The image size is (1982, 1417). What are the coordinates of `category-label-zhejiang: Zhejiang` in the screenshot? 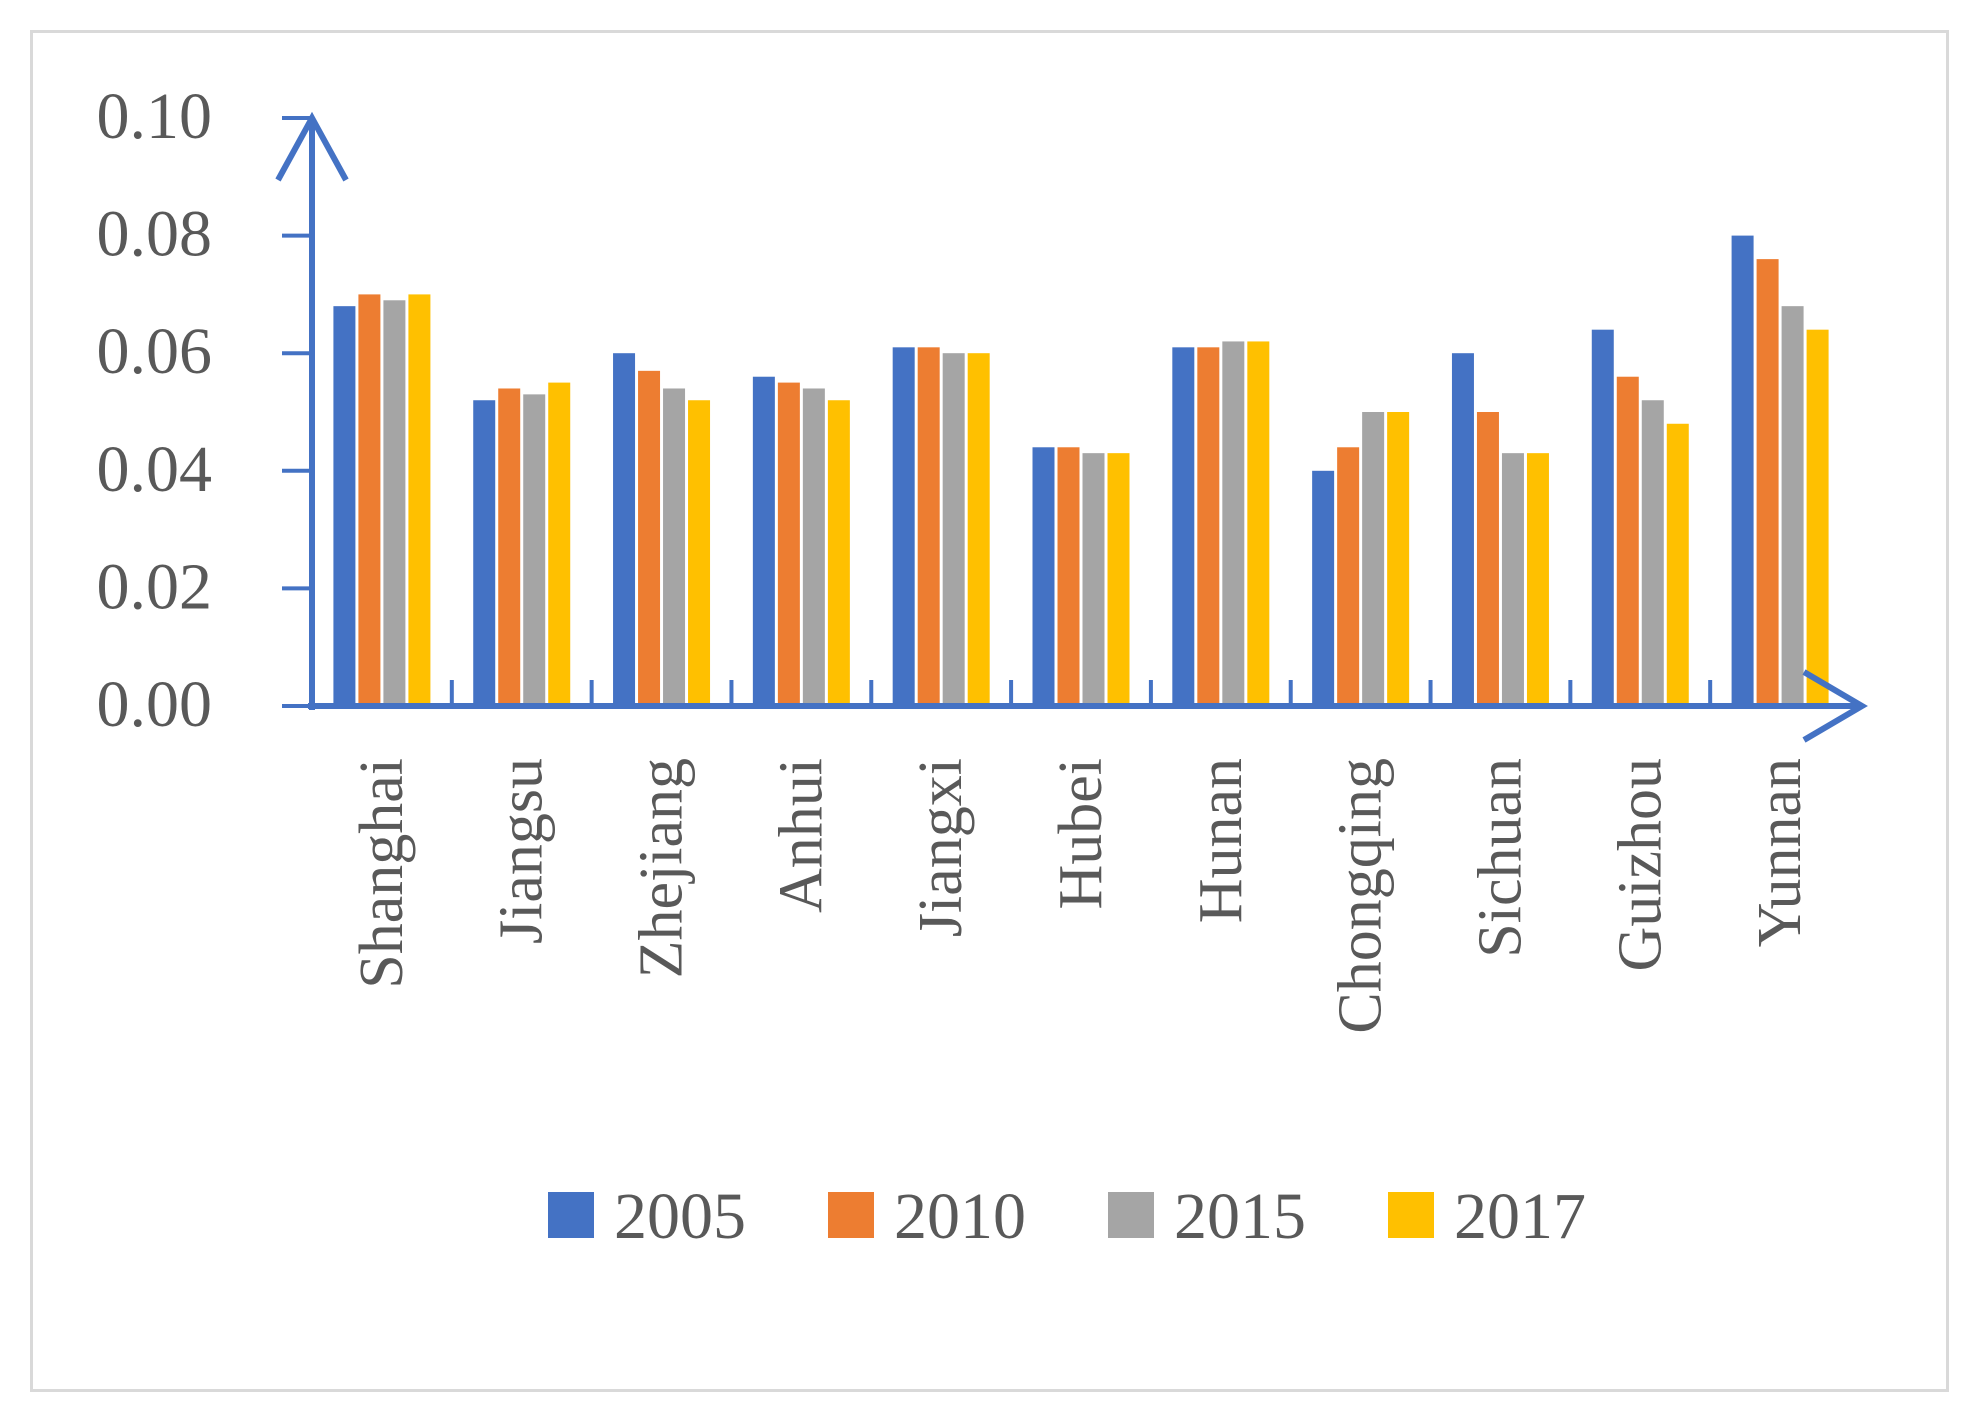 It's located at (662, 868).